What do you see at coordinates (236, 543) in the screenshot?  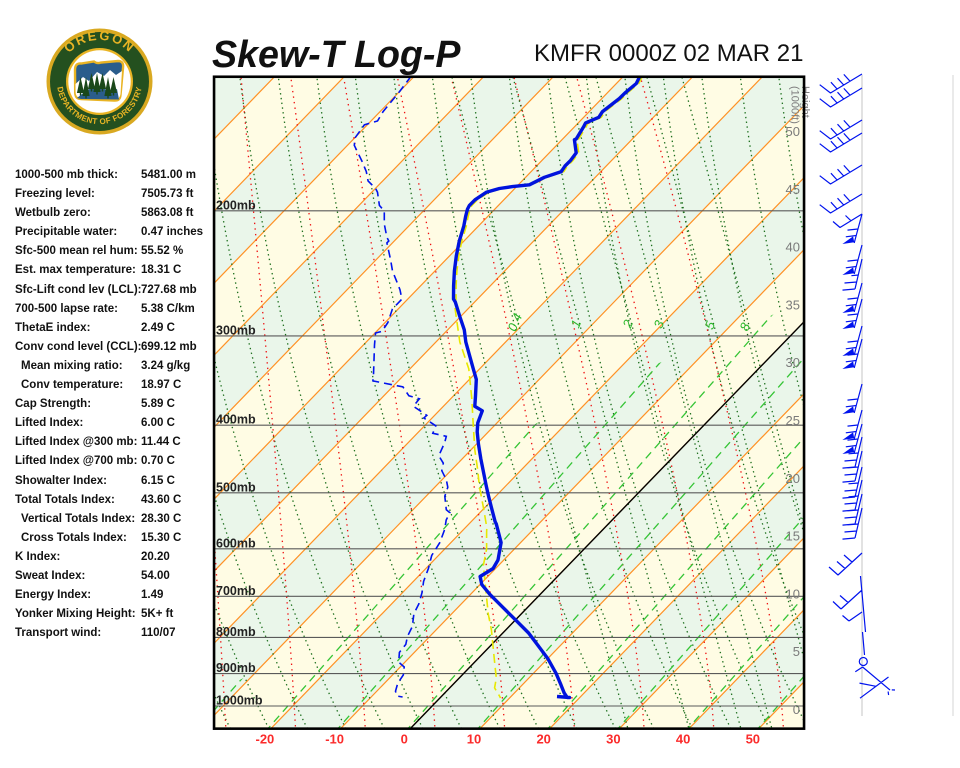 I see `svg-text: 600mb` at bounding box center [236, 543].